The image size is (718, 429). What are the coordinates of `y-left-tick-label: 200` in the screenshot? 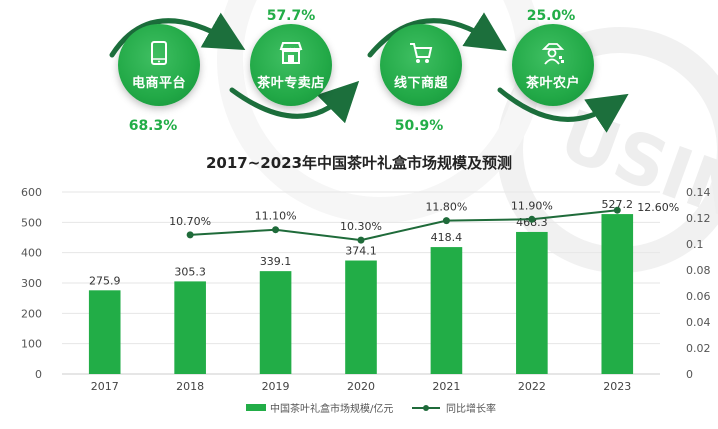 It's located at (31, 313).